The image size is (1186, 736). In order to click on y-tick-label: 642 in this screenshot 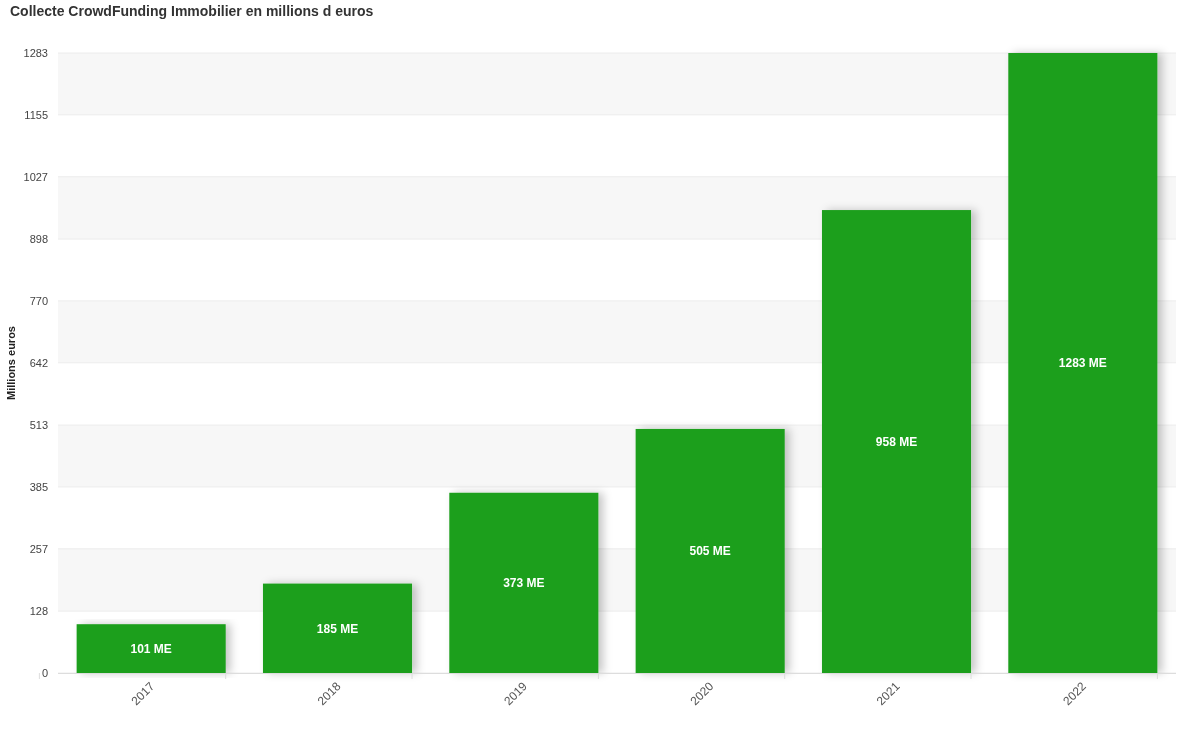, I will do `click(38, 362)`.